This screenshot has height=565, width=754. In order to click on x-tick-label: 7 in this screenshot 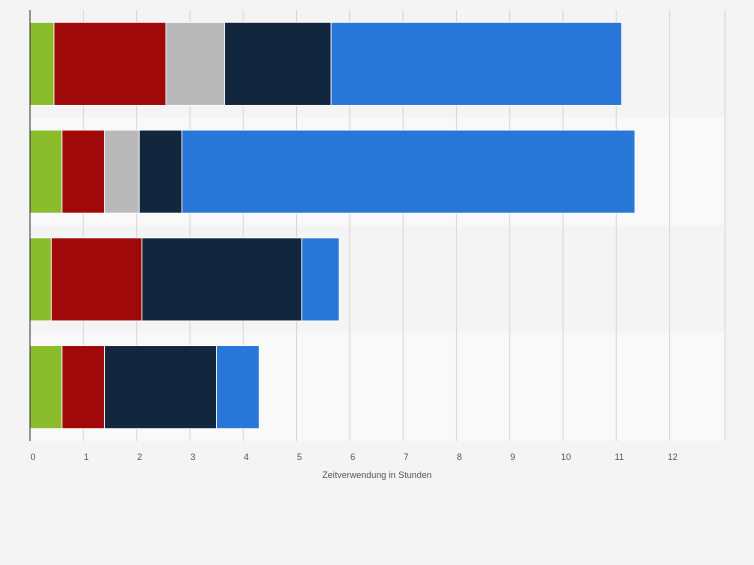, I will do `click(406, 457)`.